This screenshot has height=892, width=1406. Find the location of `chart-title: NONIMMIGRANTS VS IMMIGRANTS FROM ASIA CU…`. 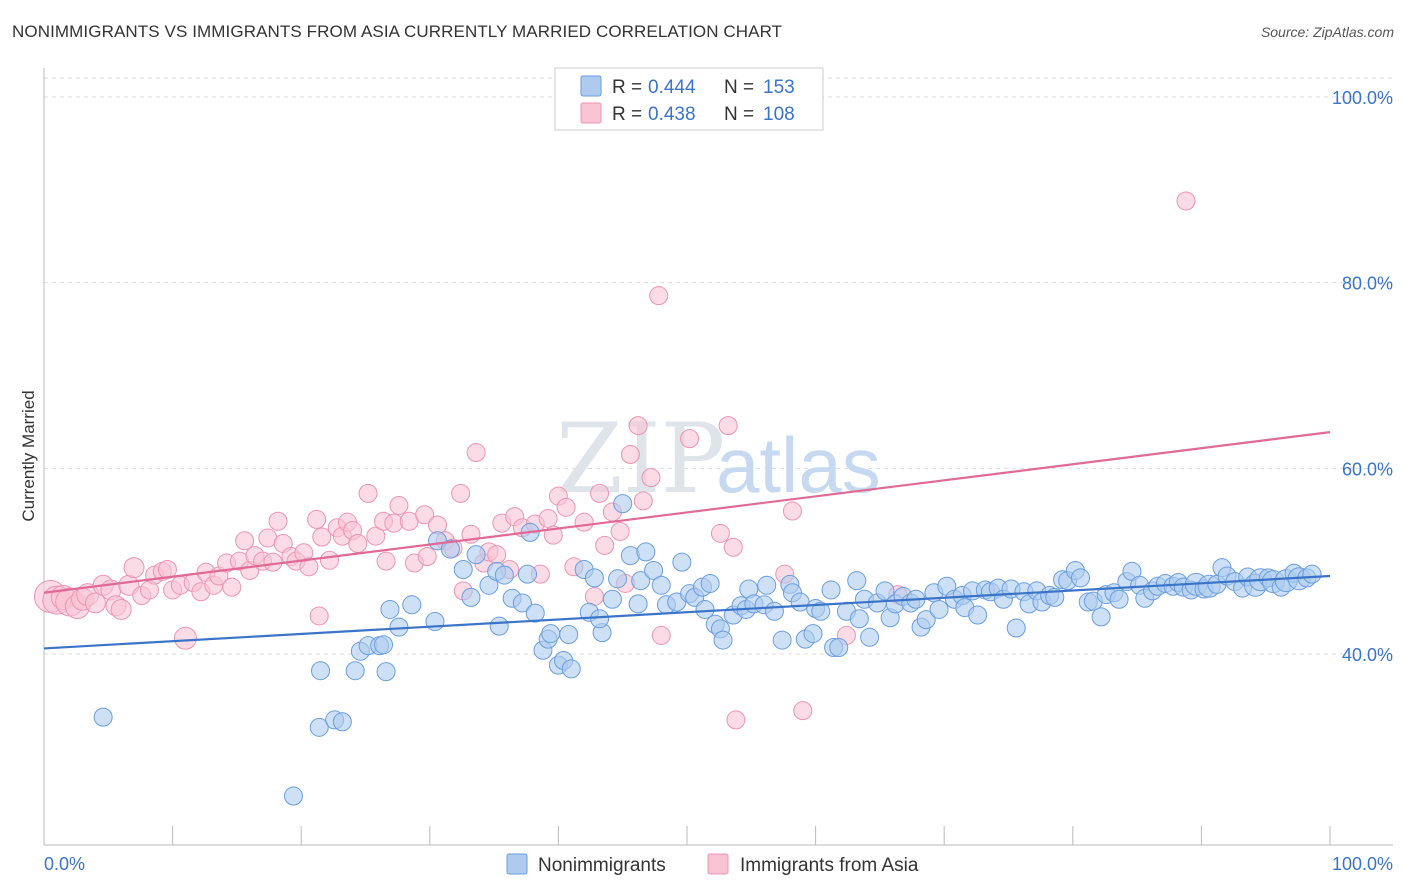

chart-title: NONIMMIGRANTS VS IMMIGRANTS FROM ASIA CU… is located at coordinates (397, 31).